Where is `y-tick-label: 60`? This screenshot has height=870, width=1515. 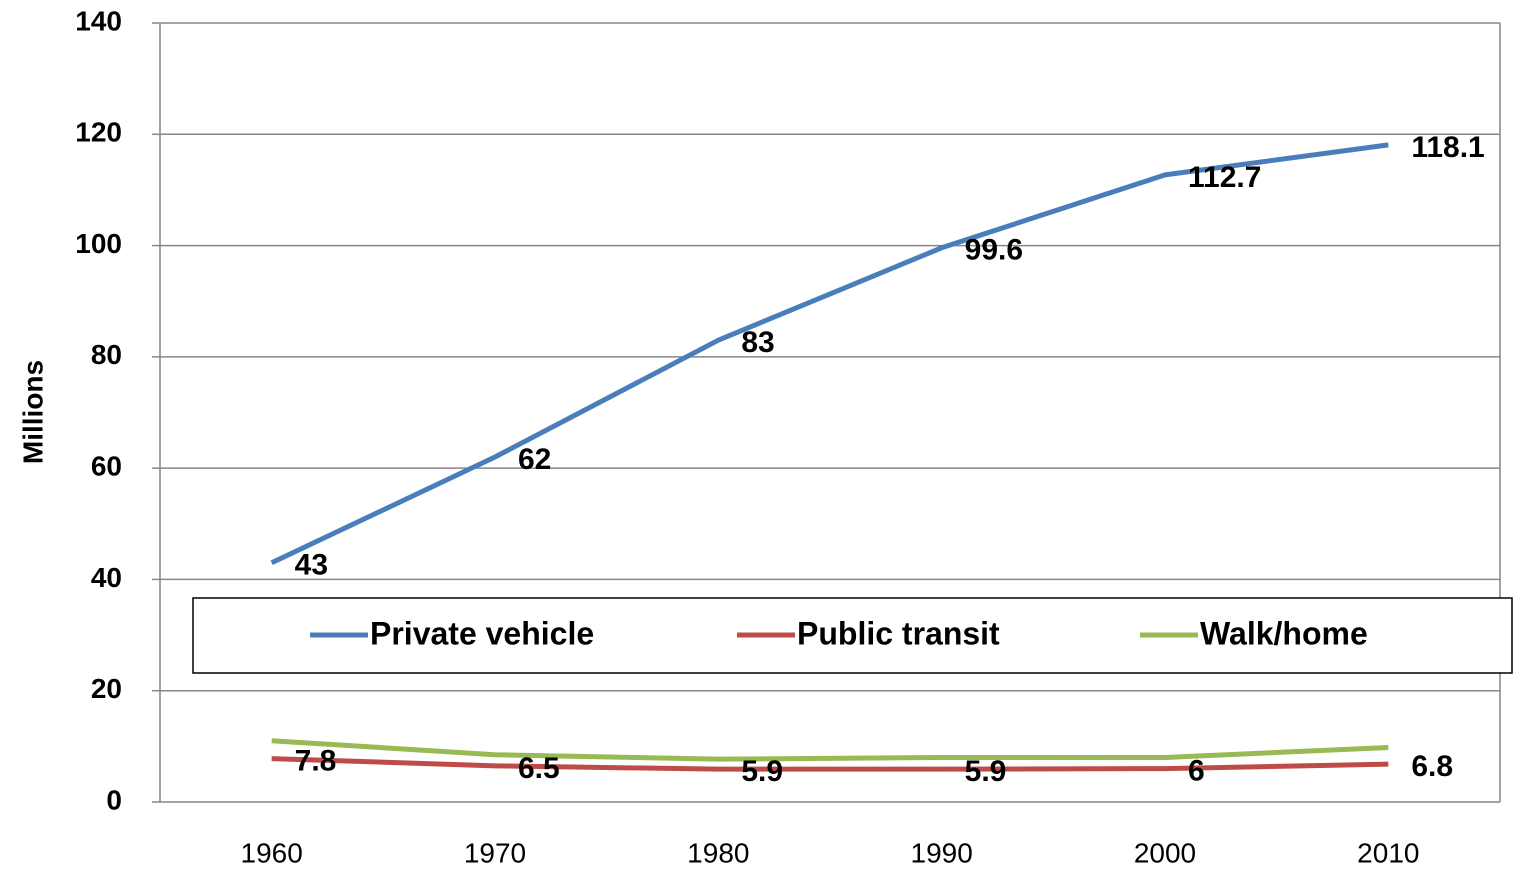
y-tick-label: 60 is located at coordinates (106, 466).